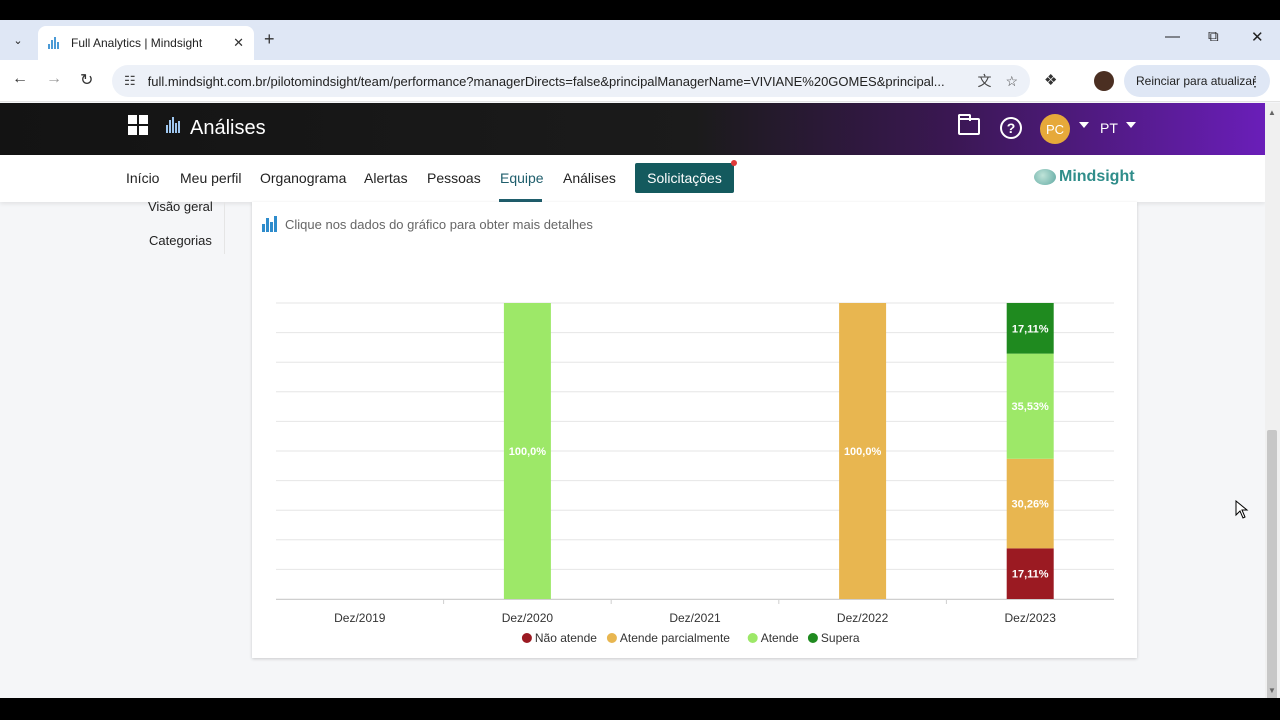 The height and width of the screenshot is (720, 1280). I want to click on nav-item-meu-perfil: Meu perfil, so click(211, 178).